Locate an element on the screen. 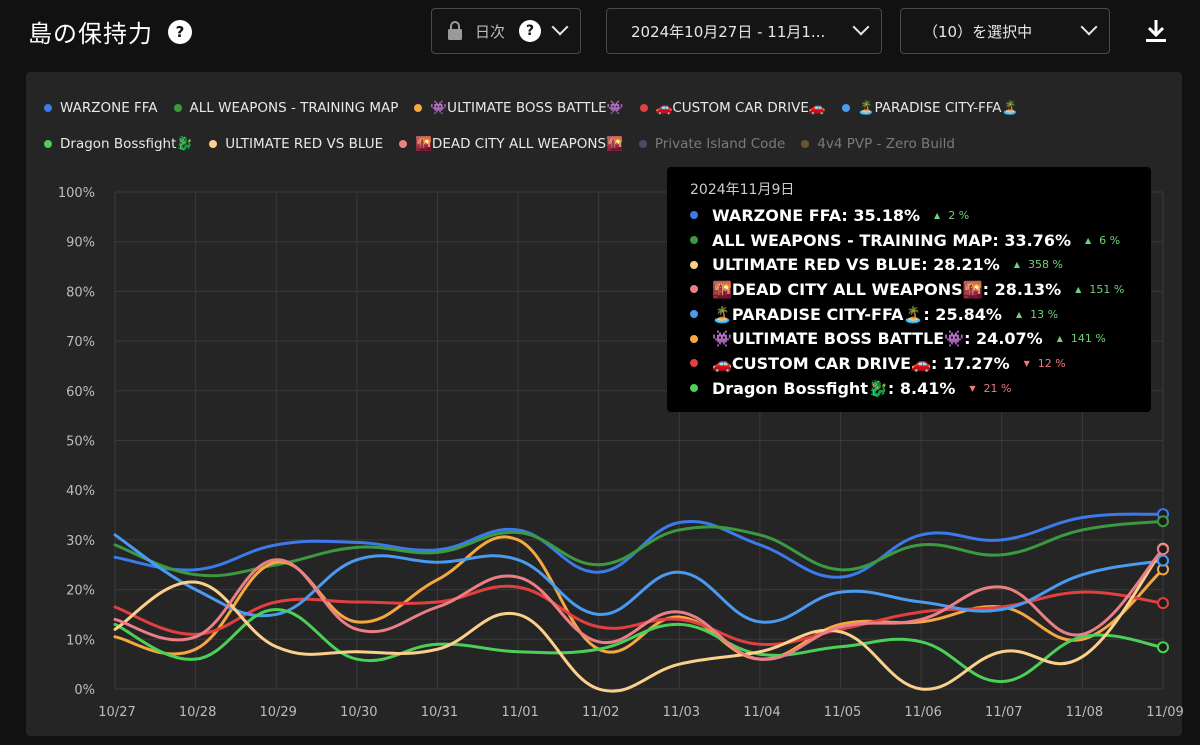 This screenshot has height=745, width=1200. x-tick-label: 10/28 is located at coordinates (197, 712).